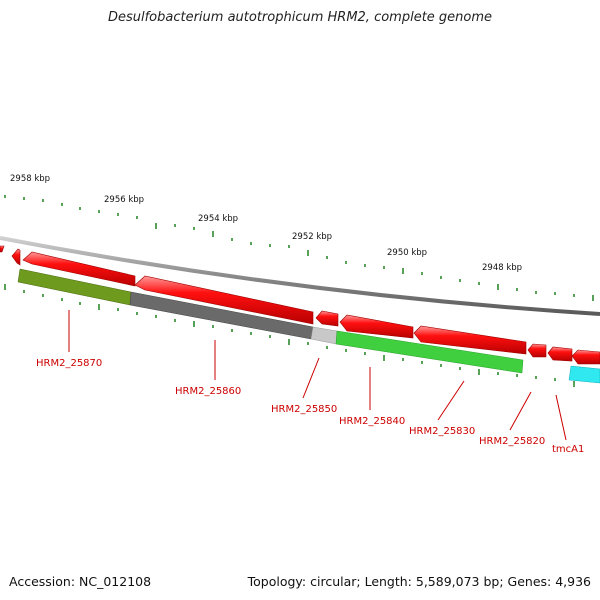 This screenshot has height=600, width=600. What do you see at coordinates (208, 391) in the screenshot?
I see `gene-label: HRM2_25860` at bounding box center [208, 391].